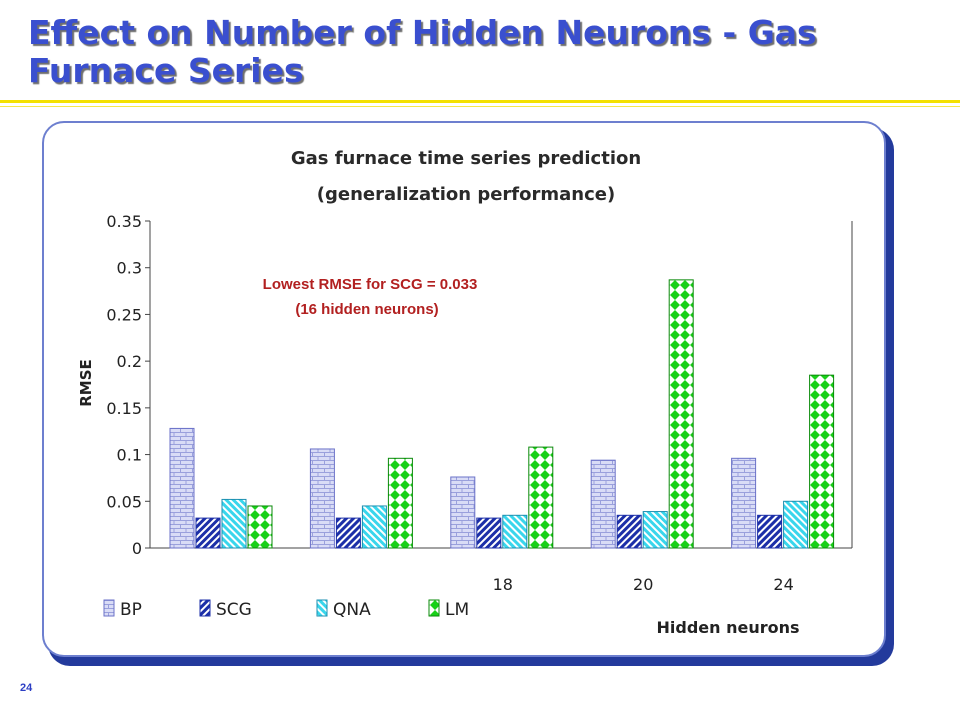 This screenshot has height=720, width=960. What do you see at coordinates (131, 610) in the screenshot?
I see `legend-label-bp: BP` at bounding box center [131, 610].